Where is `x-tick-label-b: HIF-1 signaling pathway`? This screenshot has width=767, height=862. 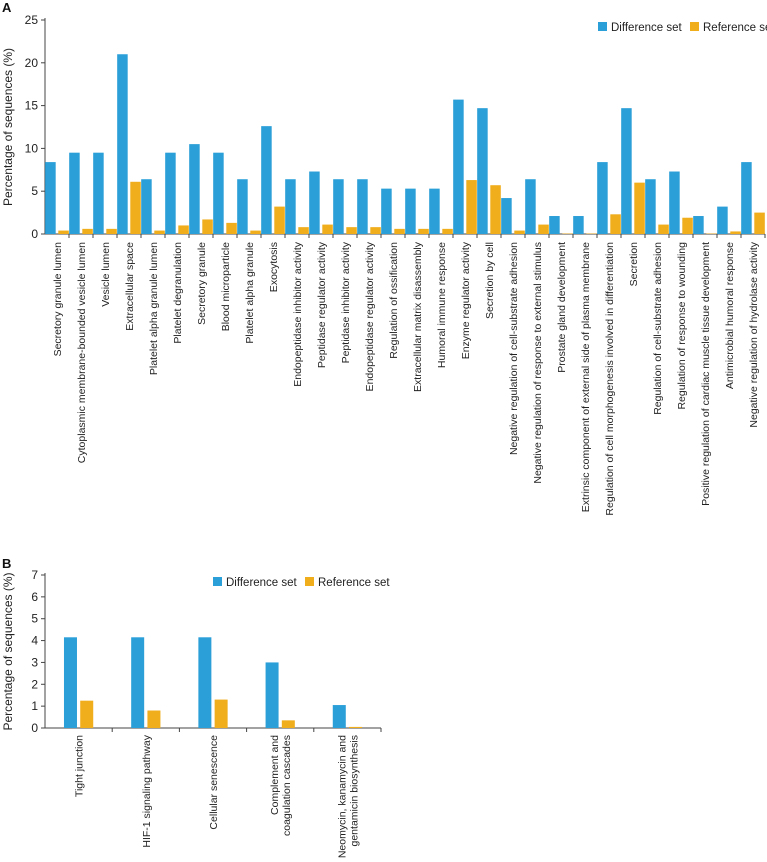
x-tick-label-b: HIF-1 signaling pathway is located at coordinates (147, 790).